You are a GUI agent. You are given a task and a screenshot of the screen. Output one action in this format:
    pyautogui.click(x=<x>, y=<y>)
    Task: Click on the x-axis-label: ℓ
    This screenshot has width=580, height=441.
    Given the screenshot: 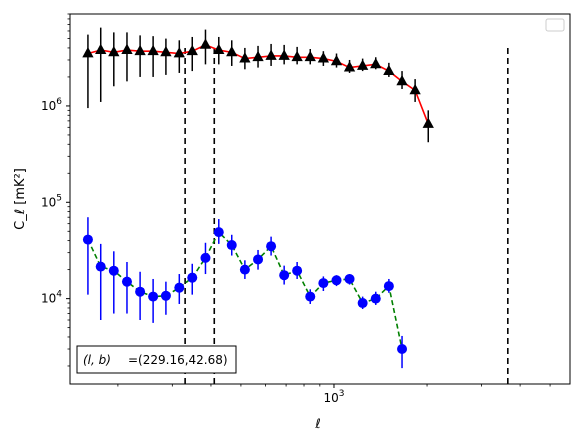 What is the action you would take?
    pyautogui.click(x=317, y=424)
    